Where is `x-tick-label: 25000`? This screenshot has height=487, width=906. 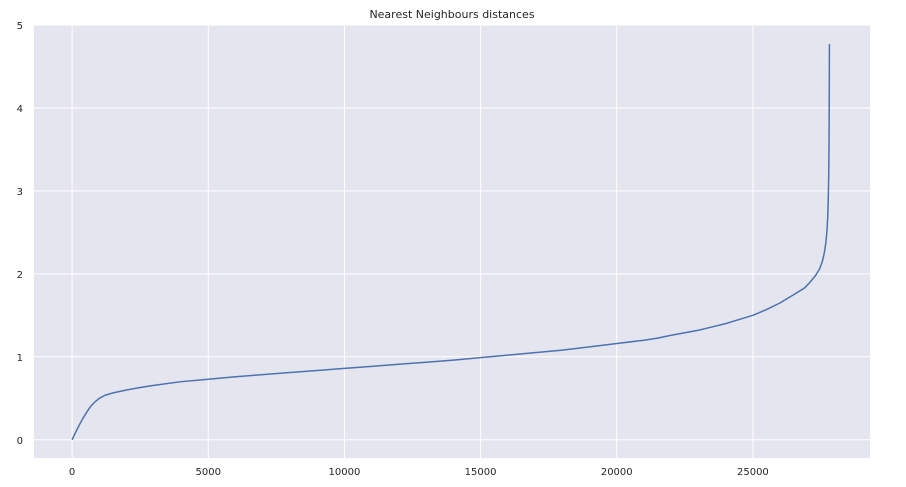
x-tick-label: 25000 is located at coordinates (753, 472).